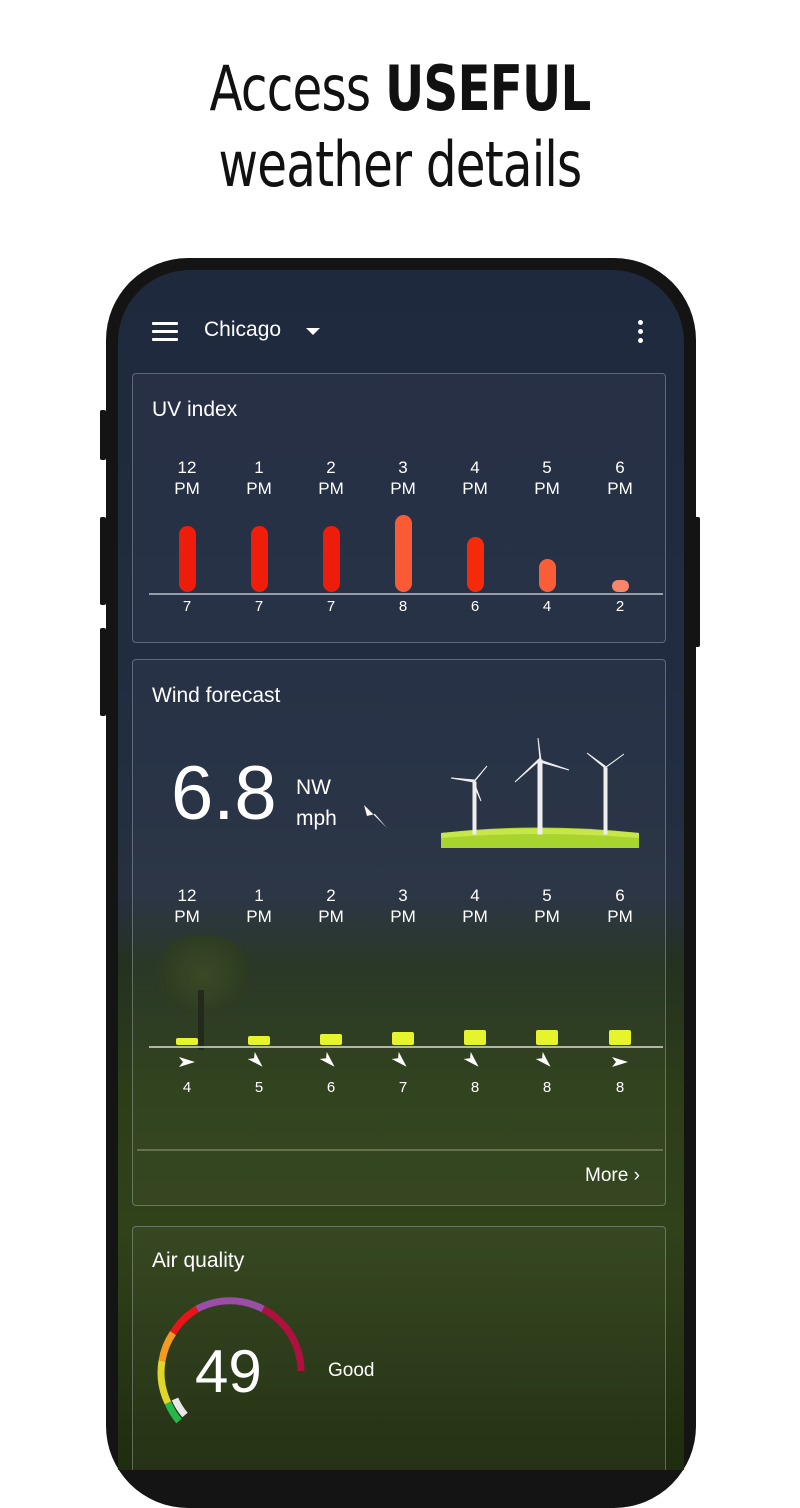 This screenshot has height=1508, width=800. What do you see at coordinates (313, 787) in the screenshot?
I see `wind-direction: NW` at bounding box center [313, 787].